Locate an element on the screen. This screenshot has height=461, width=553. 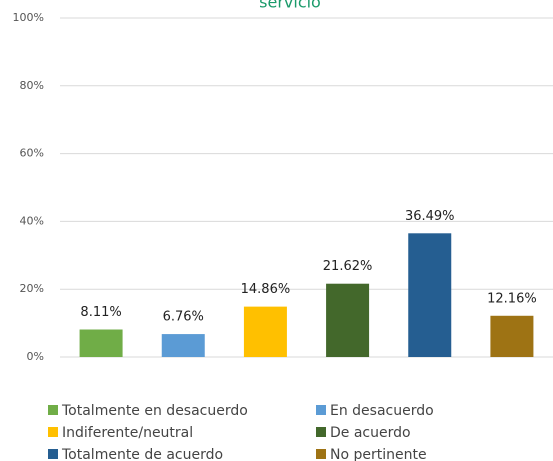
value-label: 36.49% is located at coordinates (430, 216).